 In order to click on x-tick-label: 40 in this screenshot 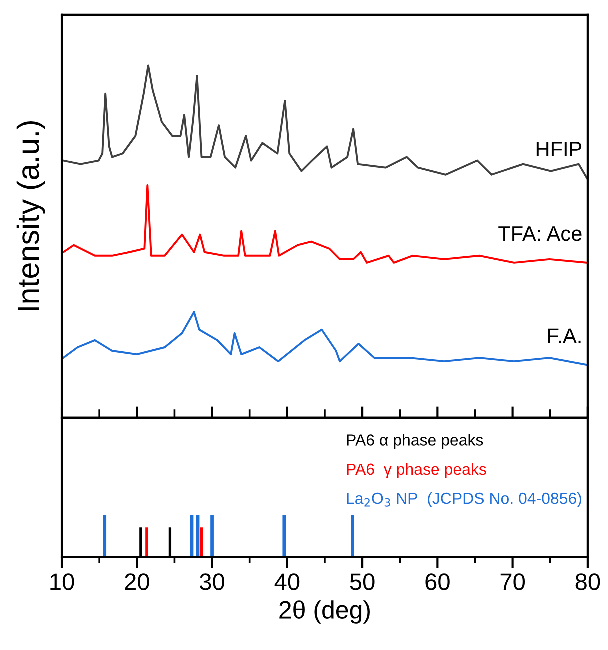, I will do `click(287, 582)`.